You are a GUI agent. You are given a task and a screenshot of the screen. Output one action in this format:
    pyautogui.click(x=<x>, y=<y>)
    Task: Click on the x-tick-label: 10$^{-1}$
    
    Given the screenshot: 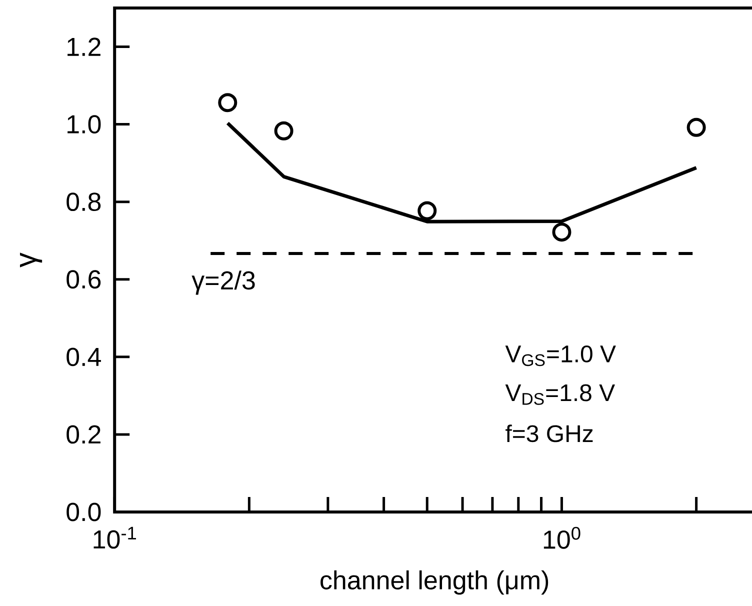 What is the action you would take?
    pyautogui.click(x=115, y=537)
    